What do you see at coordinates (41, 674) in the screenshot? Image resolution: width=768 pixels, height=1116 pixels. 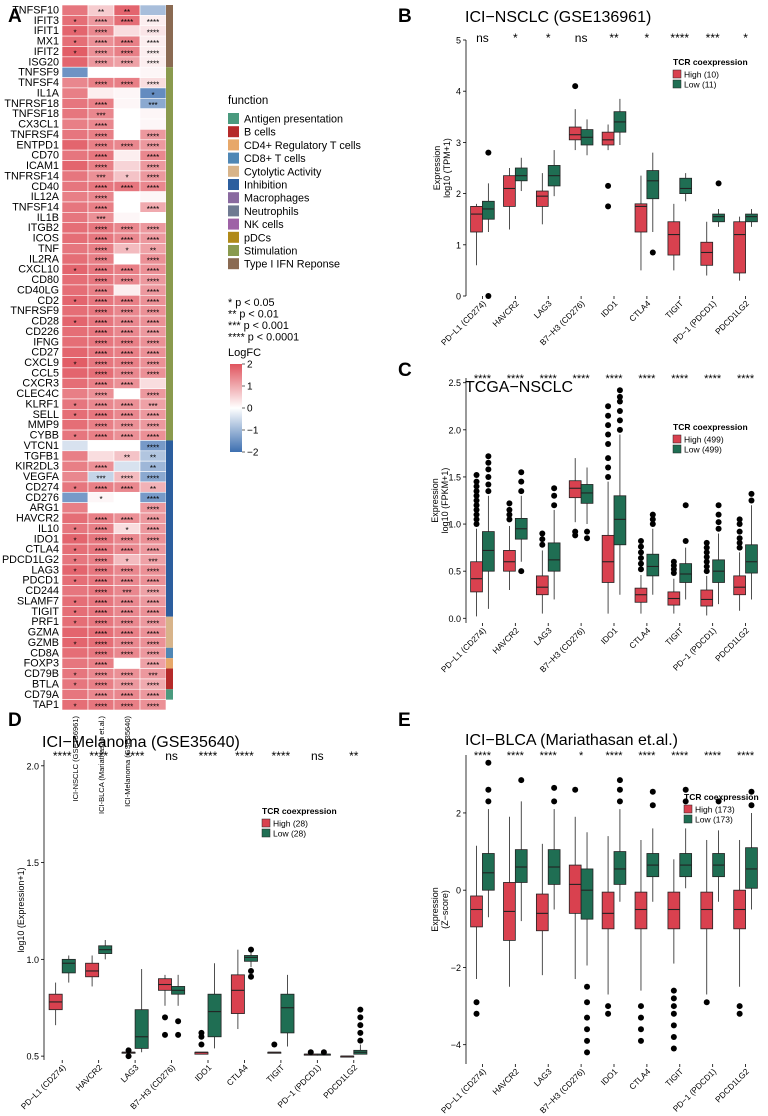 I see `heatmap-row-label: CD79B` at bounding box center [41, 674].